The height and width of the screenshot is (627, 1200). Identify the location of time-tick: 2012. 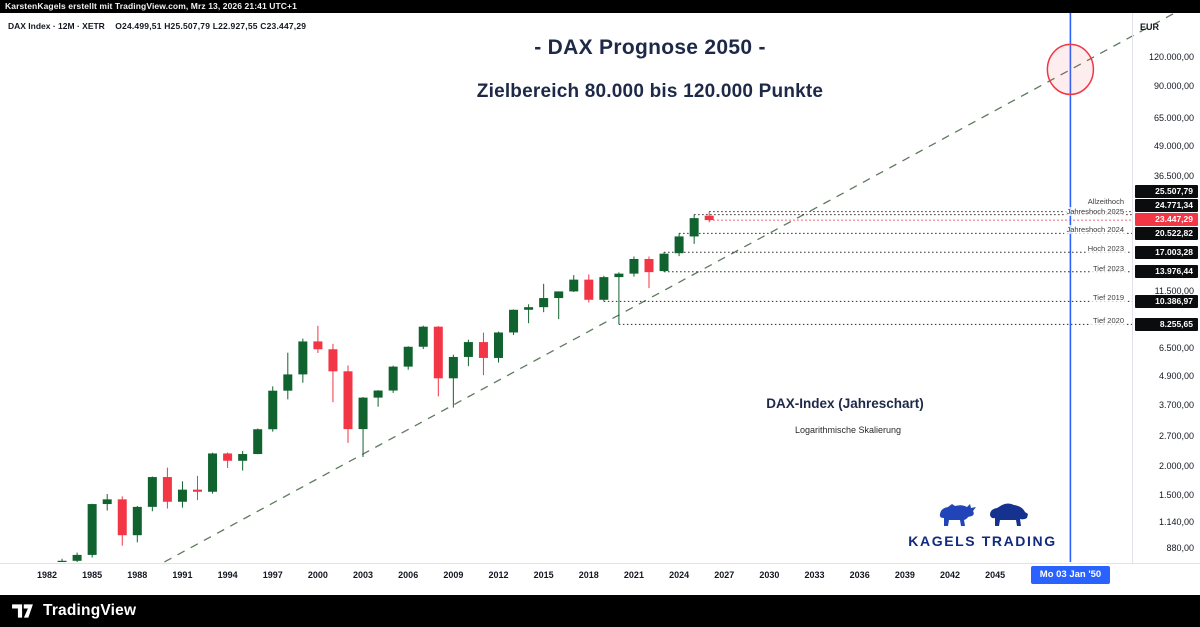
(498, 575).